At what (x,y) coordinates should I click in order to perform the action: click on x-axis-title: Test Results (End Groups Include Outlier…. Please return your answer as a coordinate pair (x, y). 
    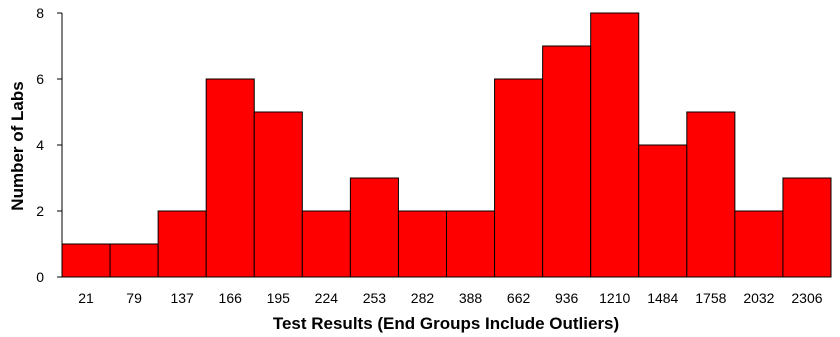
    Looking at the image, I should click on (446, 323).